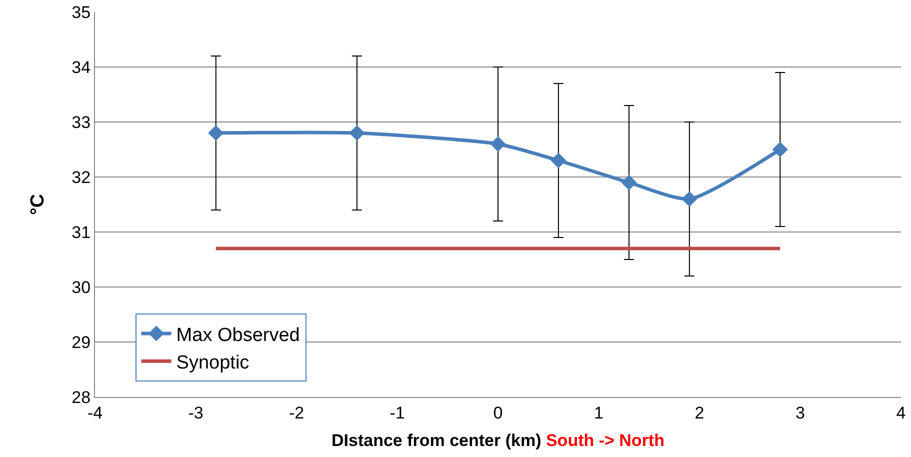 The image size is (911, 457). Describe the element at coordinates (397, 412) in the screenshot. I see `x-tick-label: -1` at that location.